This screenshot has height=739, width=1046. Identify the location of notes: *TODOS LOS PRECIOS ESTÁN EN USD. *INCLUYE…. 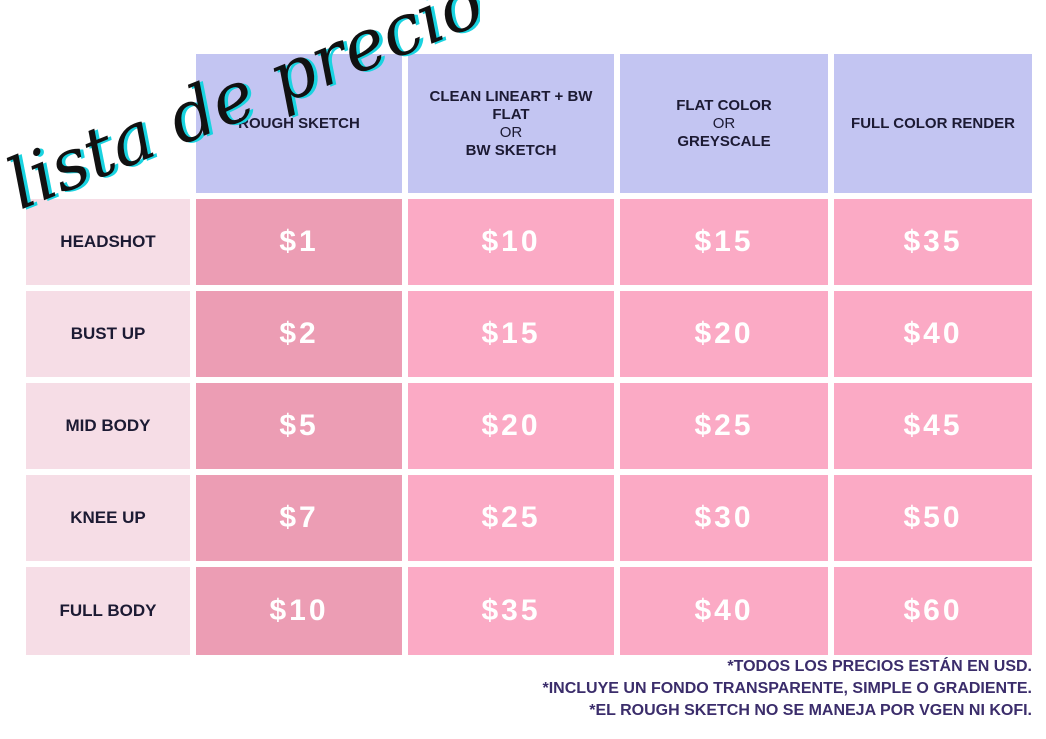
(787, 689).